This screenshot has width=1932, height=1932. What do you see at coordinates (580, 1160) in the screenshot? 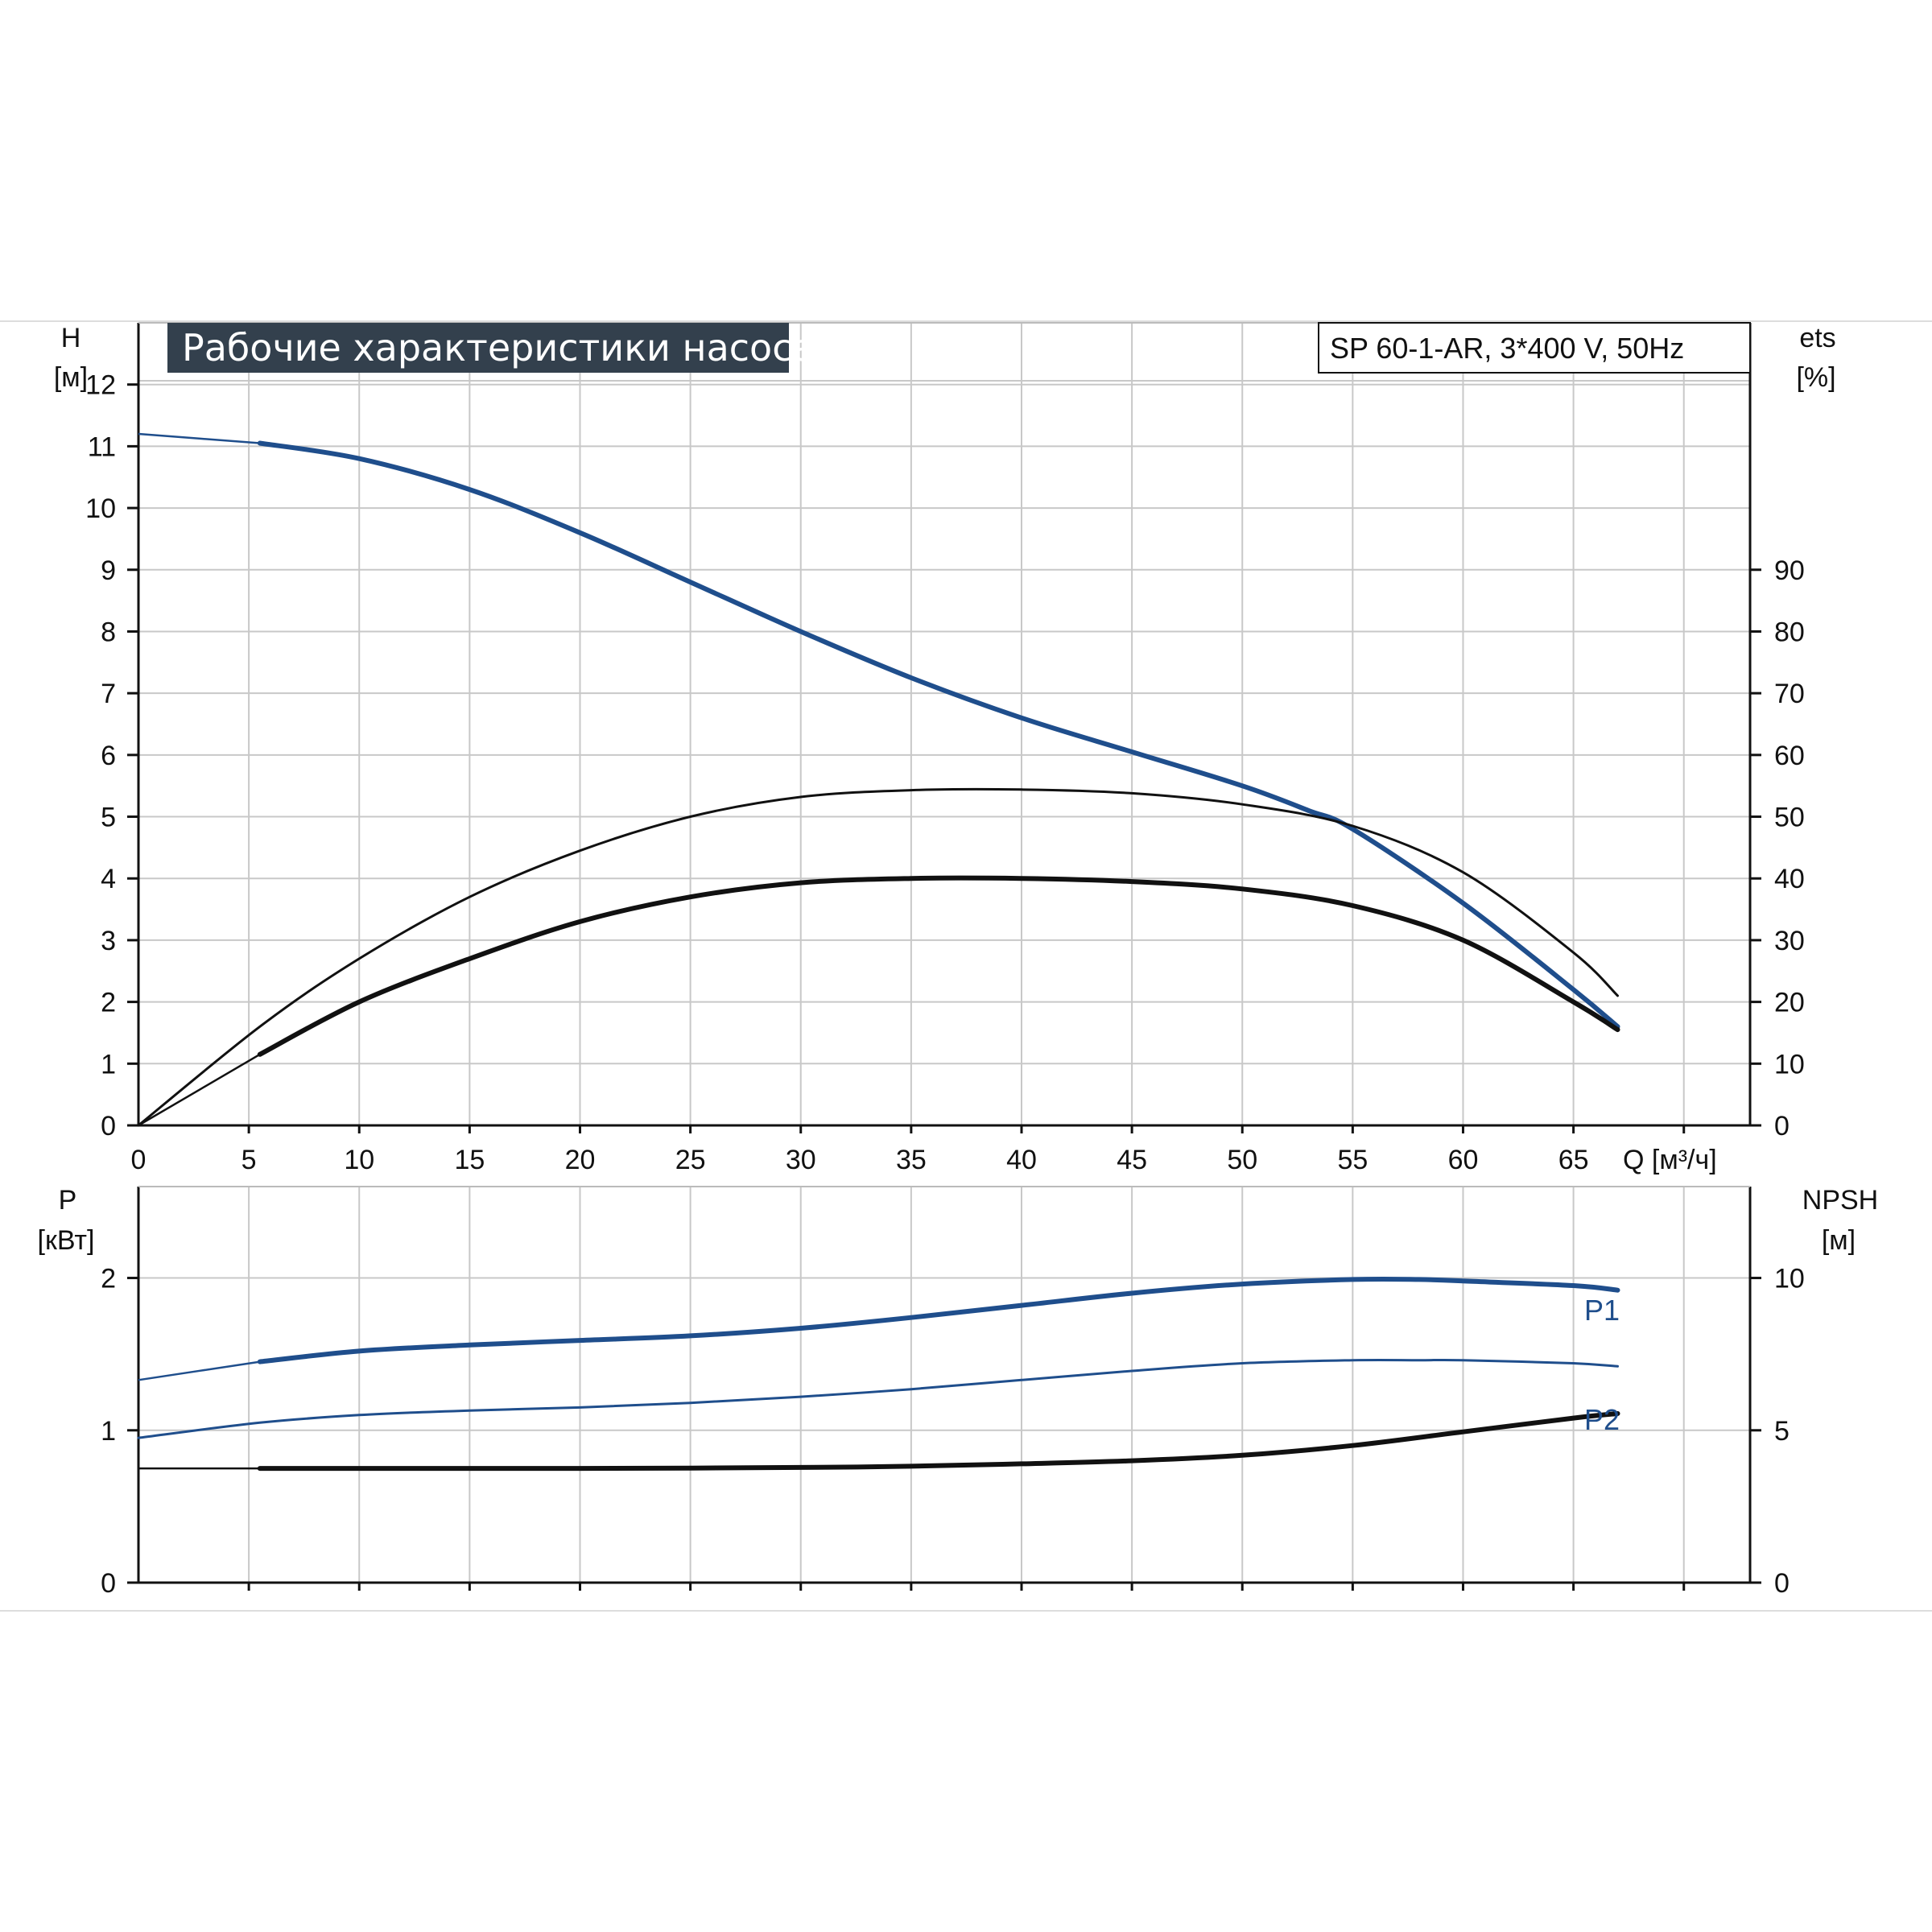
I see `x-tick-label: 20` at bounding box center [580, 1160].